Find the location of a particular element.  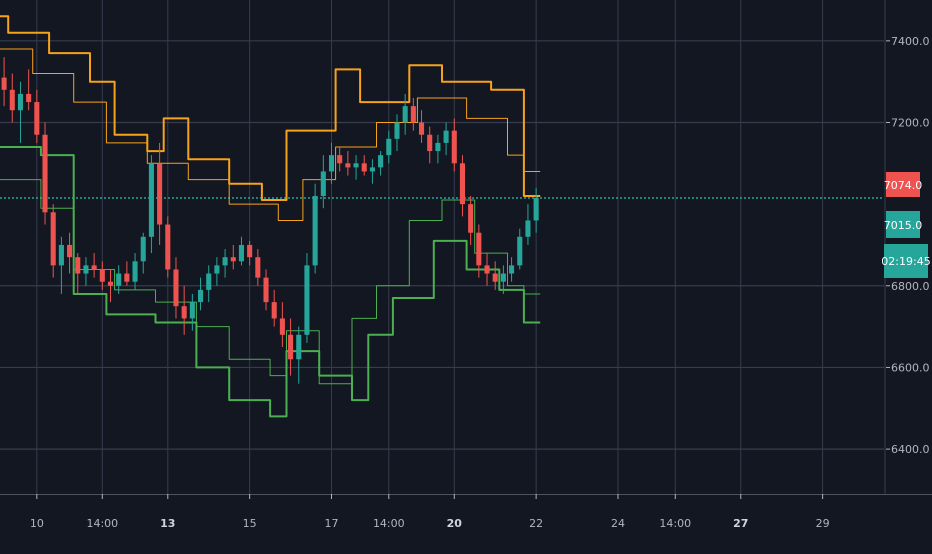

time-tick-label: 29 is located at coordinates (823, 523).